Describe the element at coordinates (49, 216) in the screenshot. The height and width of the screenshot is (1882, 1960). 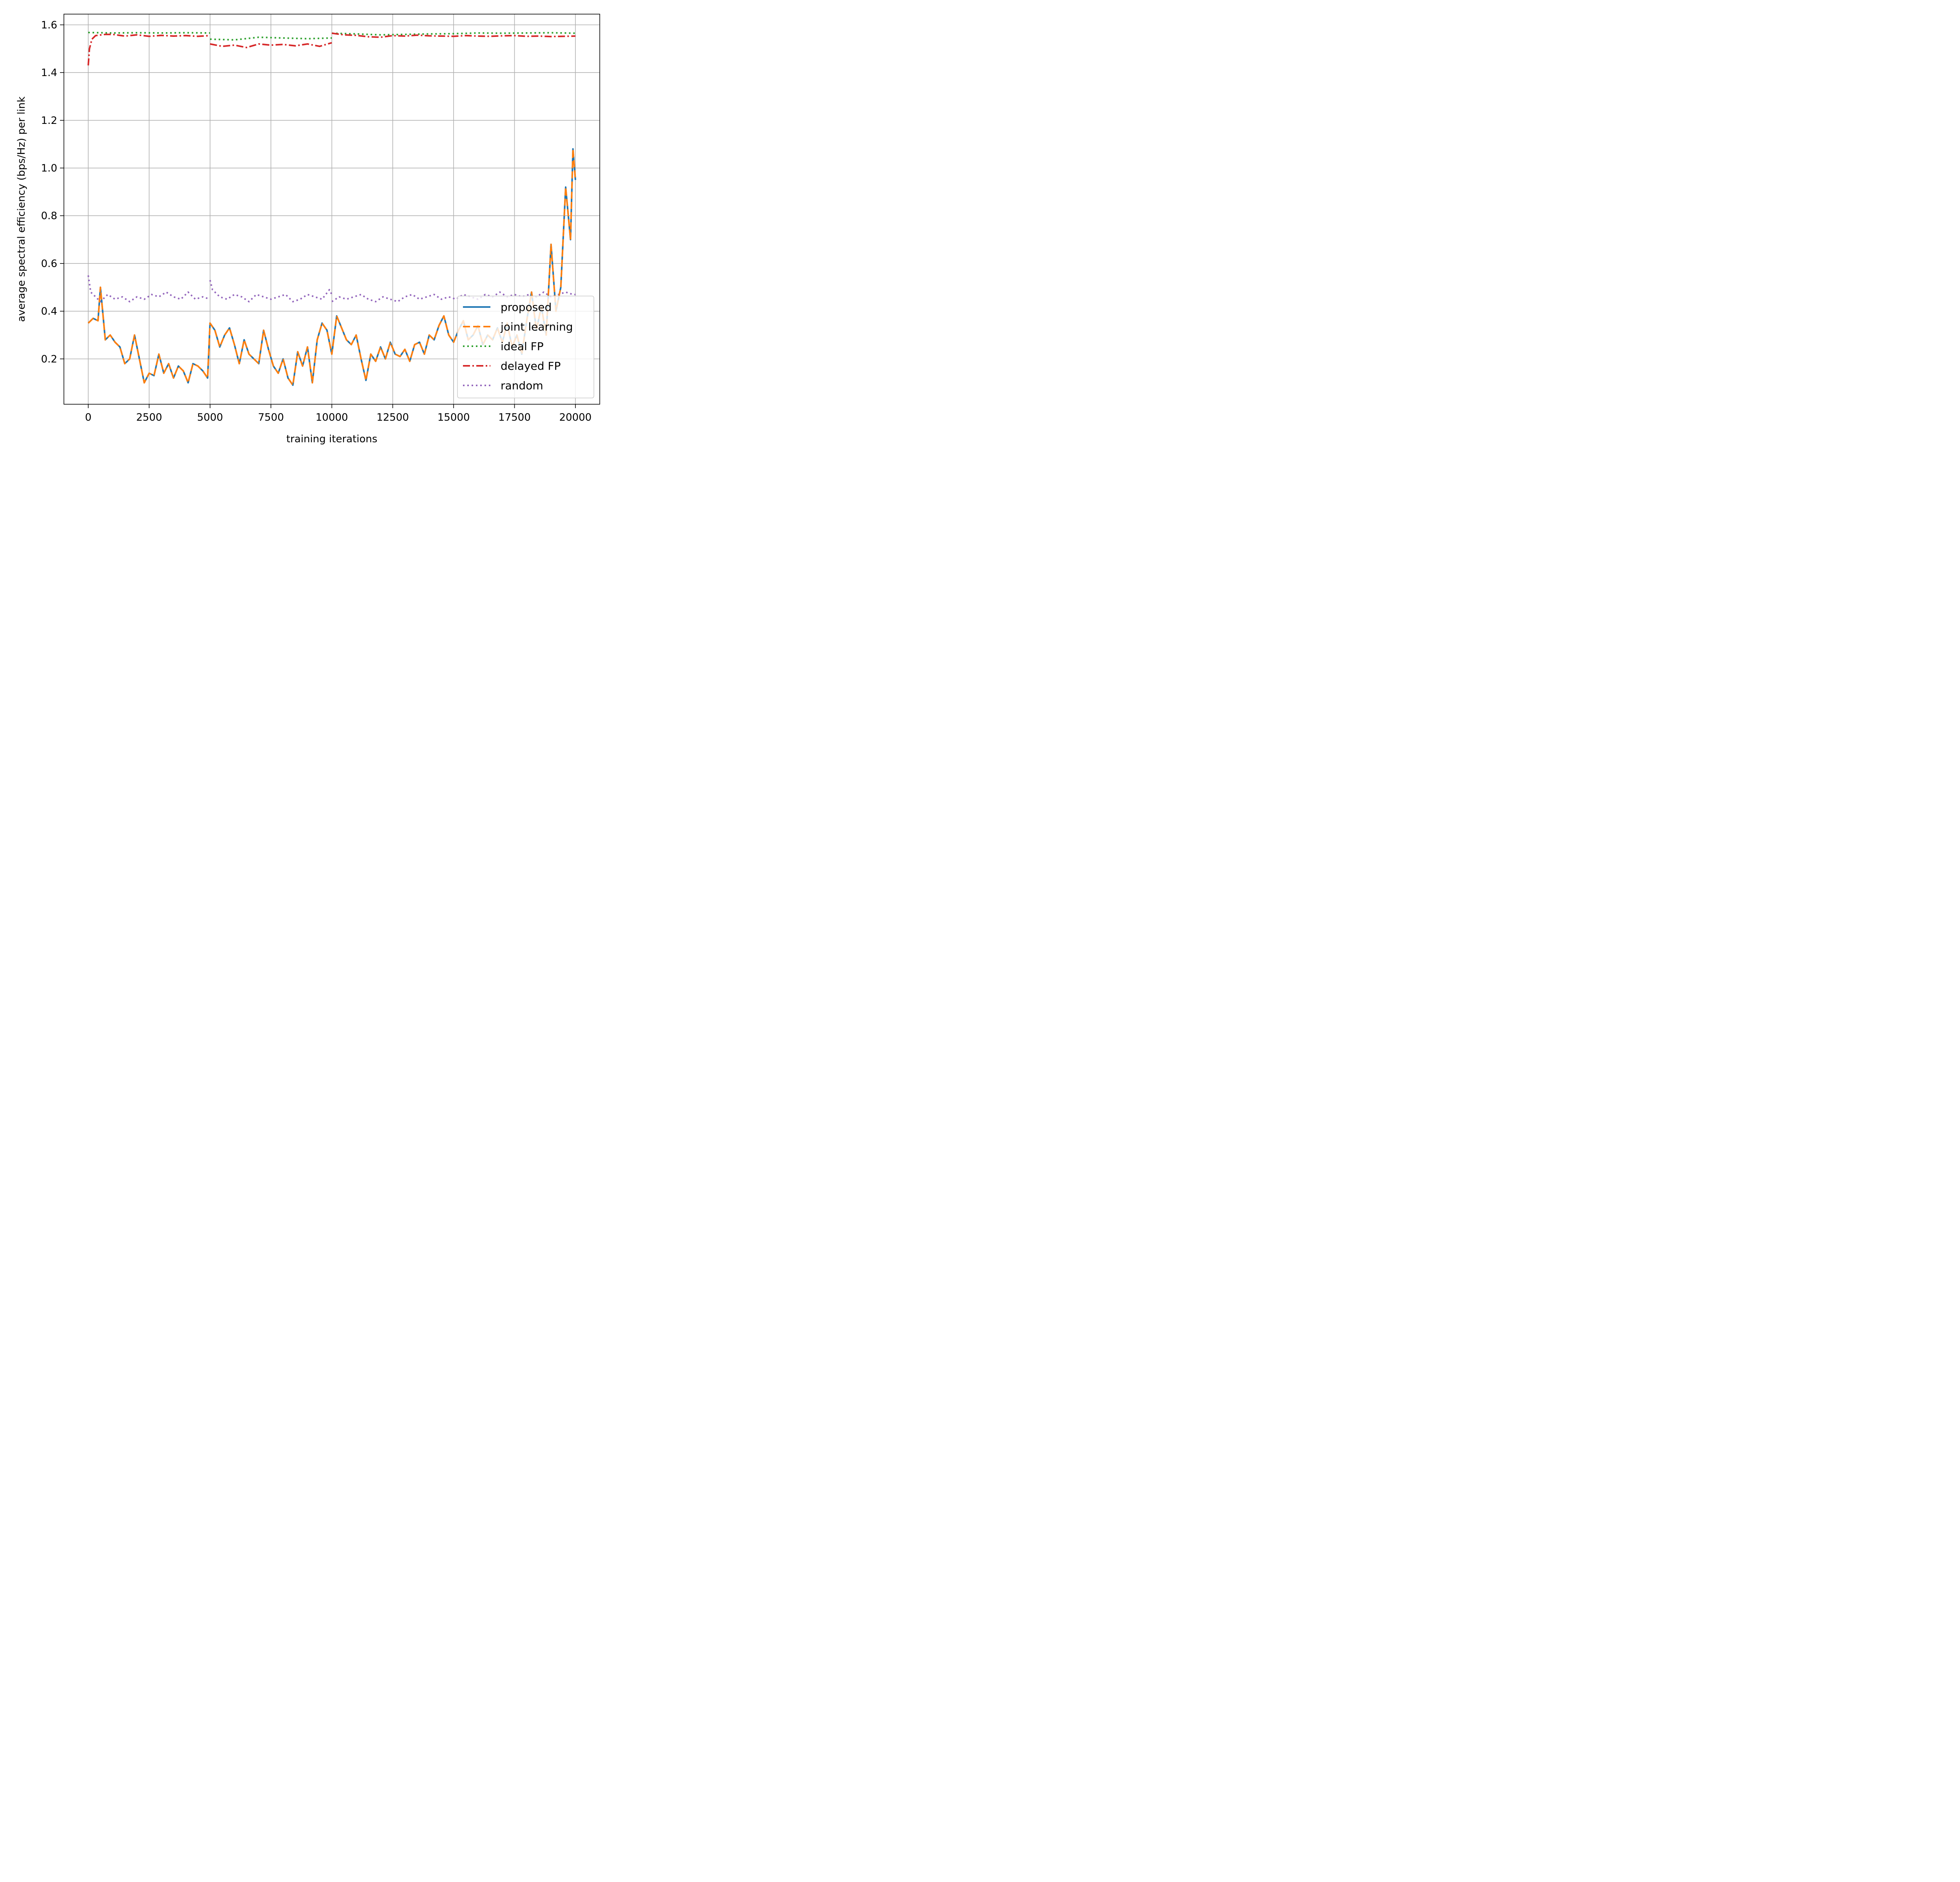
I see `y-tick-label: 0.8` at that location.